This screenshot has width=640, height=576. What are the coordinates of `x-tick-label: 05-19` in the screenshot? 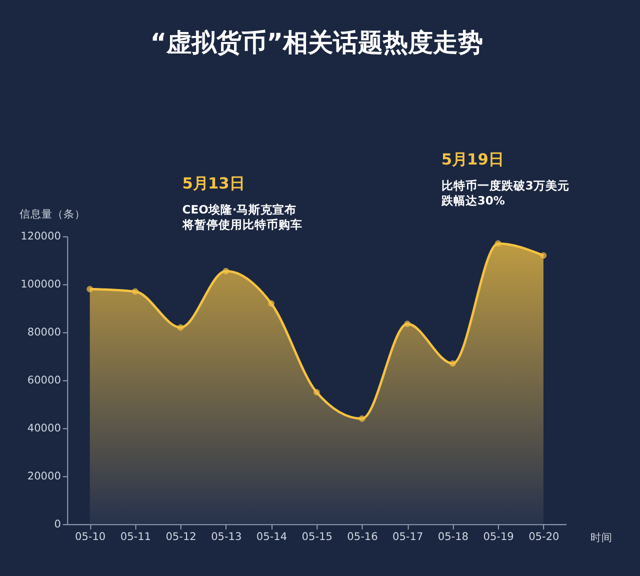 It's located at (498, 537).